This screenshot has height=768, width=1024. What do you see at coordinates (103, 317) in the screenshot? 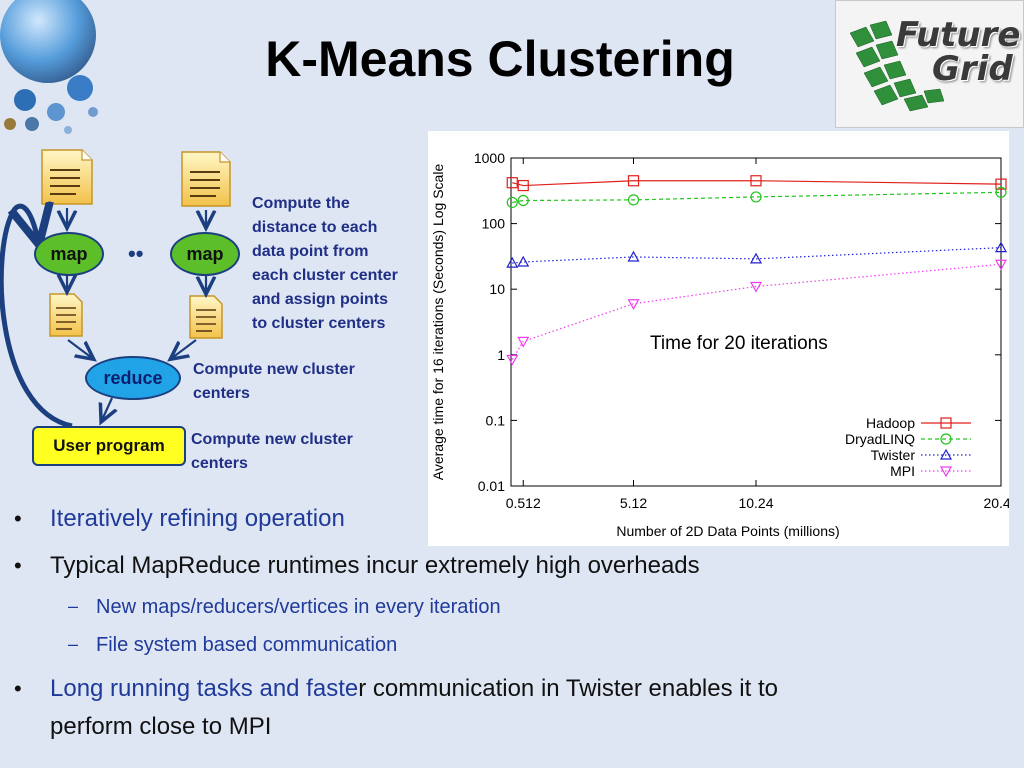
I see `diagram-arrows` at bounding box center [103, 317].